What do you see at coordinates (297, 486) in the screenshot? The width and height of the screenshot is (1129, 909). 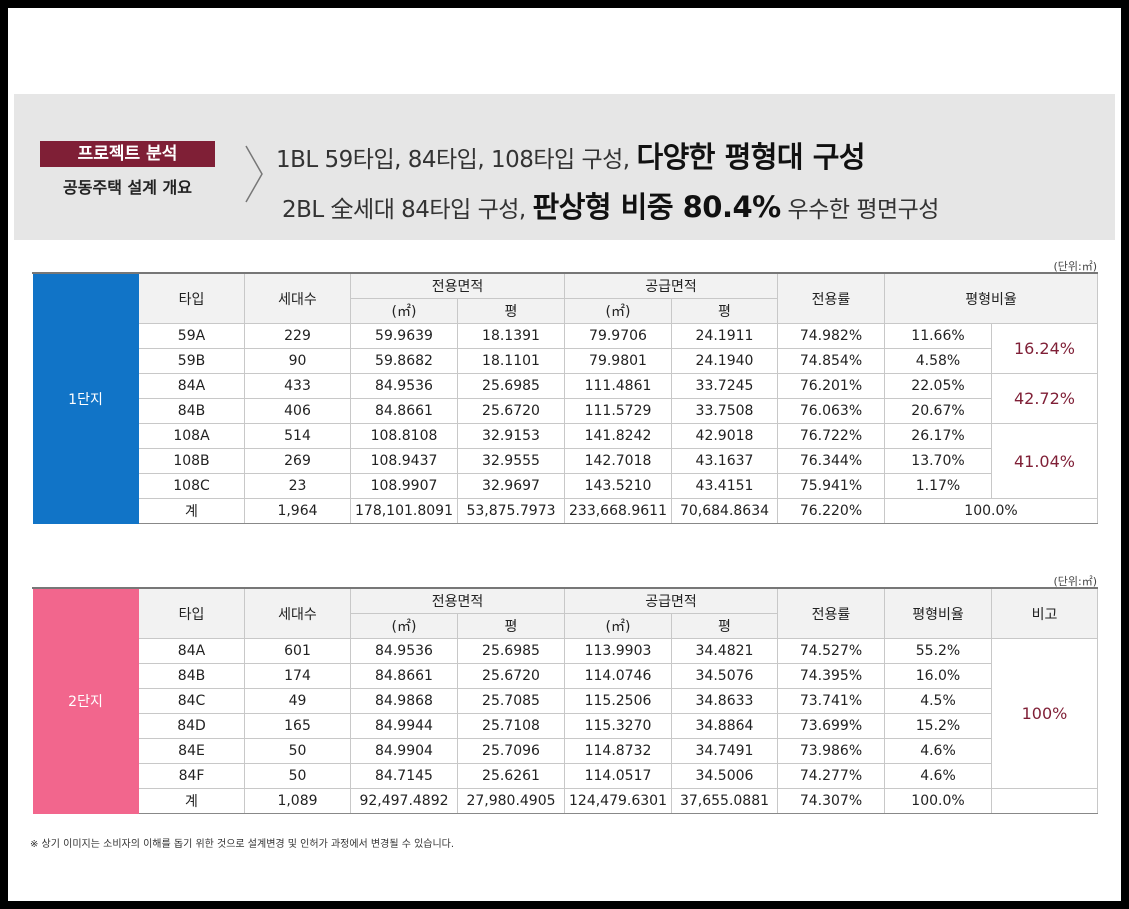 I see `cell: 23` at bounding box center [297, 486].